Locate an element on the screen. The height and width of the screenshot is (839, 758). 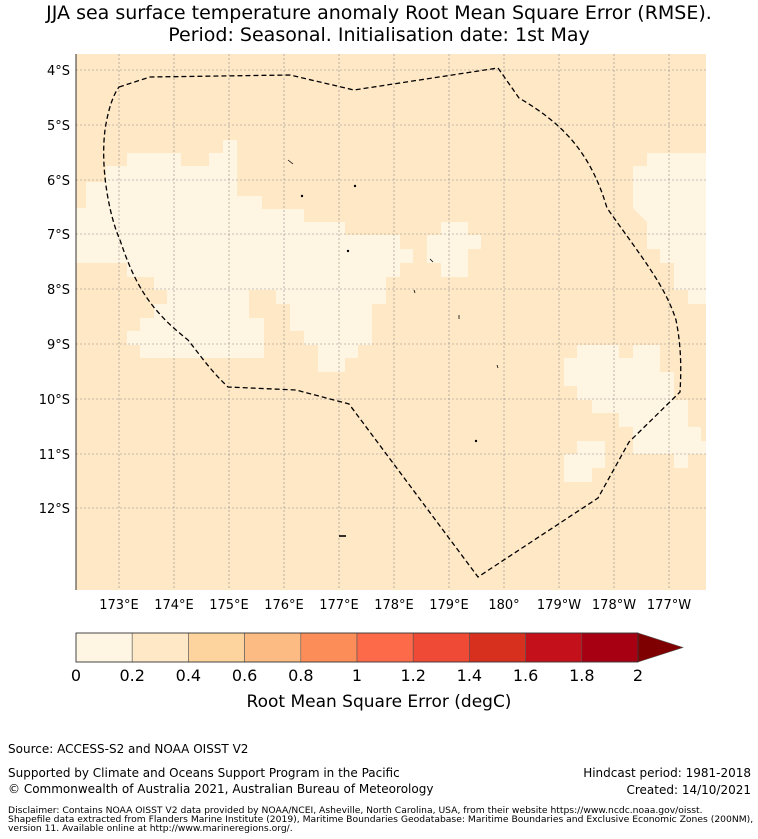
lon-label: 178°E is located at coordinates (394, 605).